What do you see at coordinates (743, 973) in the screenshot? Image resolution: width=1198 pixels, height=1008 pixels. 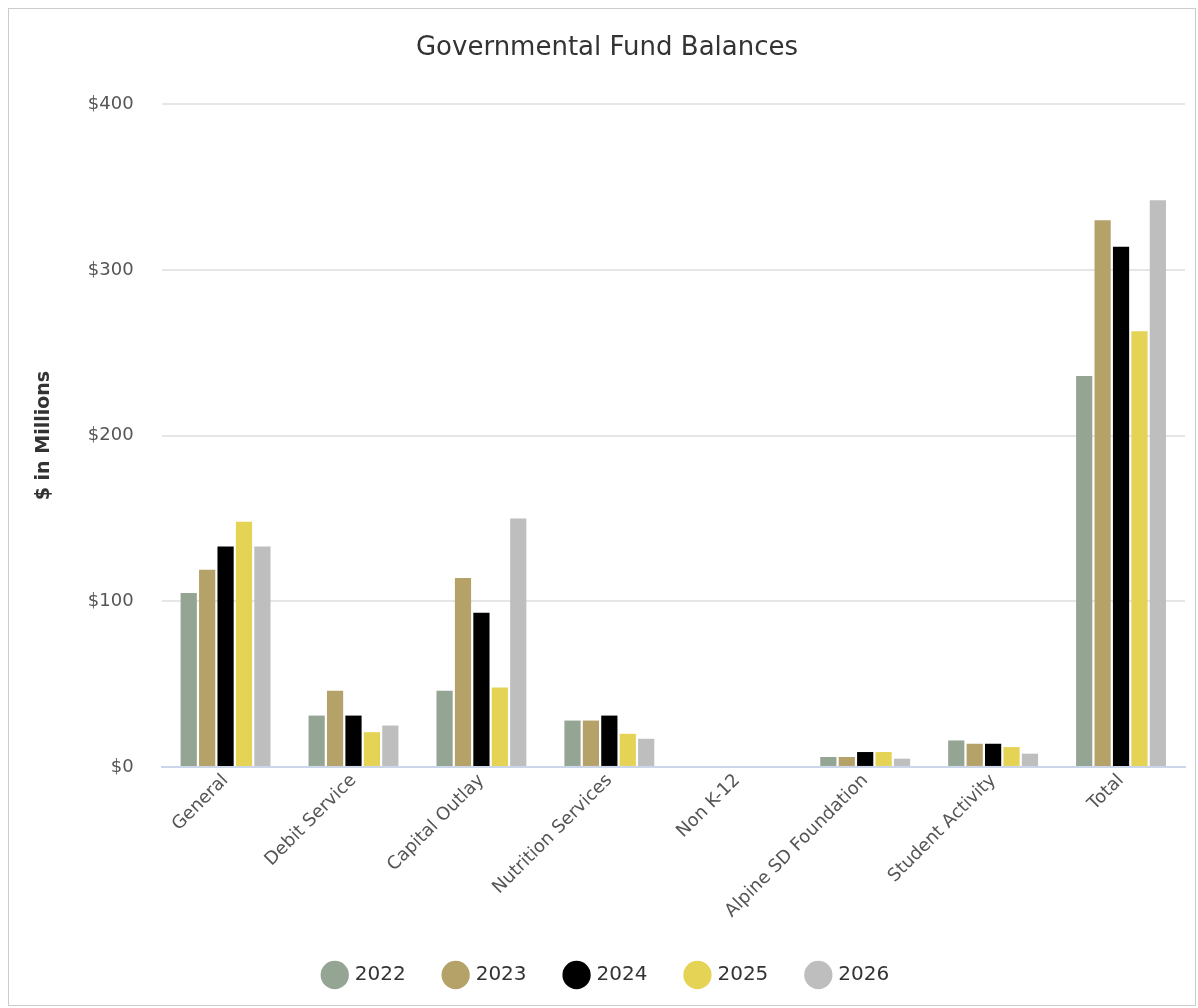 I see `legend-label: 2025` at bounding box center [743, 973].